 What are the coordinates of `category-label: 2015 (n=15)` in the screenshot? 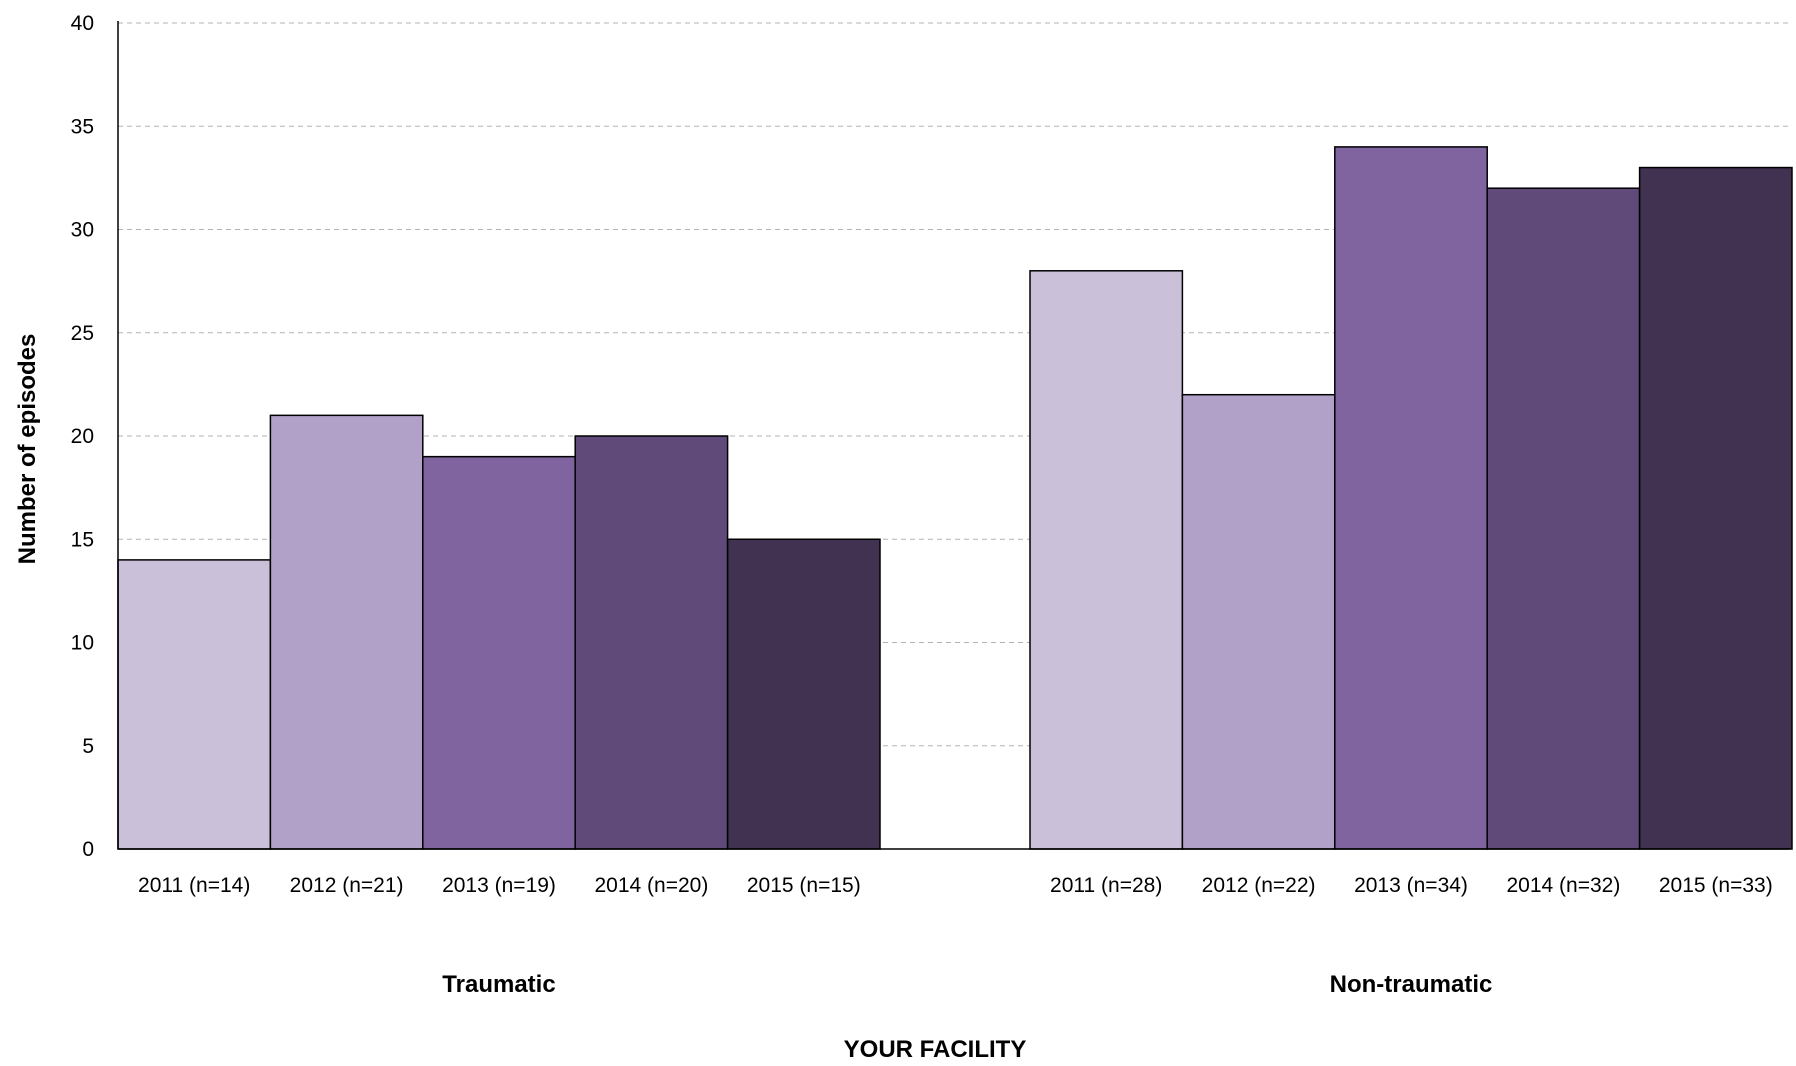 It's located at (804, 885).